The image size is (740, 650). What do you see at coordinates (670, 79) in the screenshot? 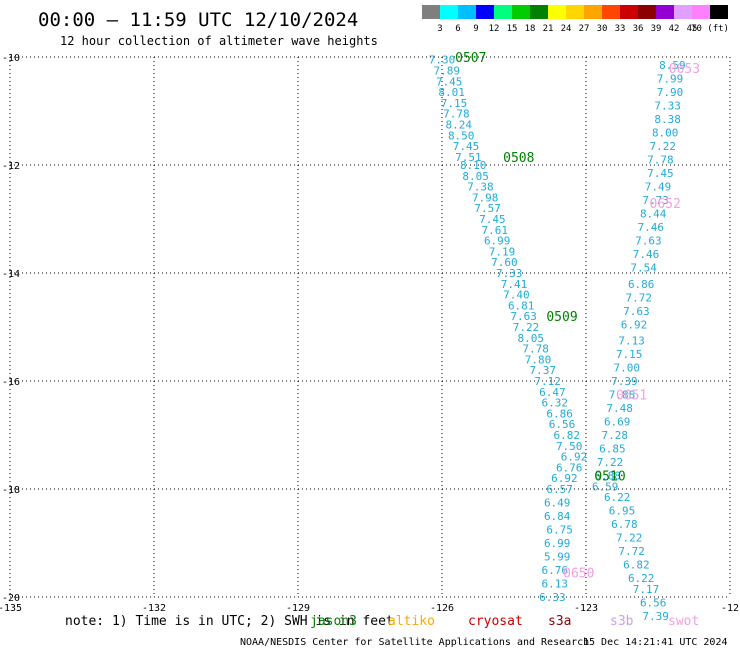
I see `swot-swh-point: 7.99` at bounding box center [670, 79].